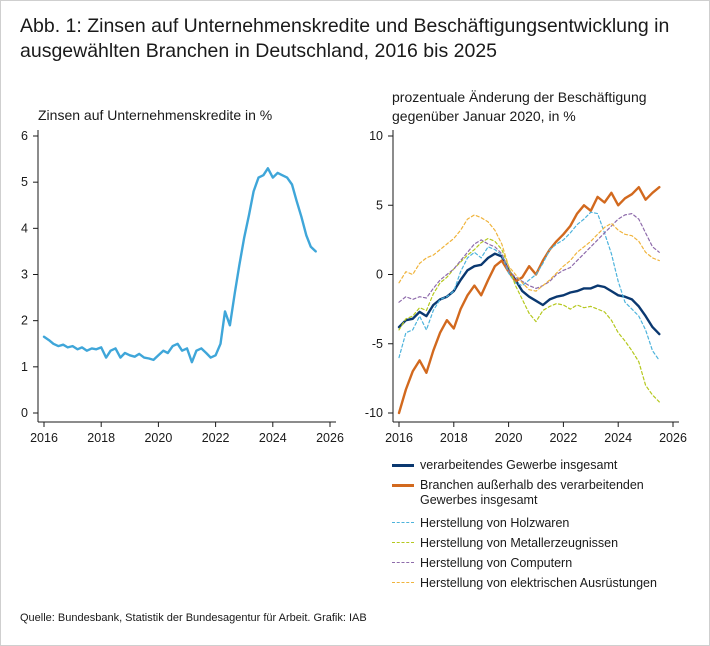  Describe the element at coordinates (374, 413) in the screenshot. I see `right-y-tick-label: -10` at that location.